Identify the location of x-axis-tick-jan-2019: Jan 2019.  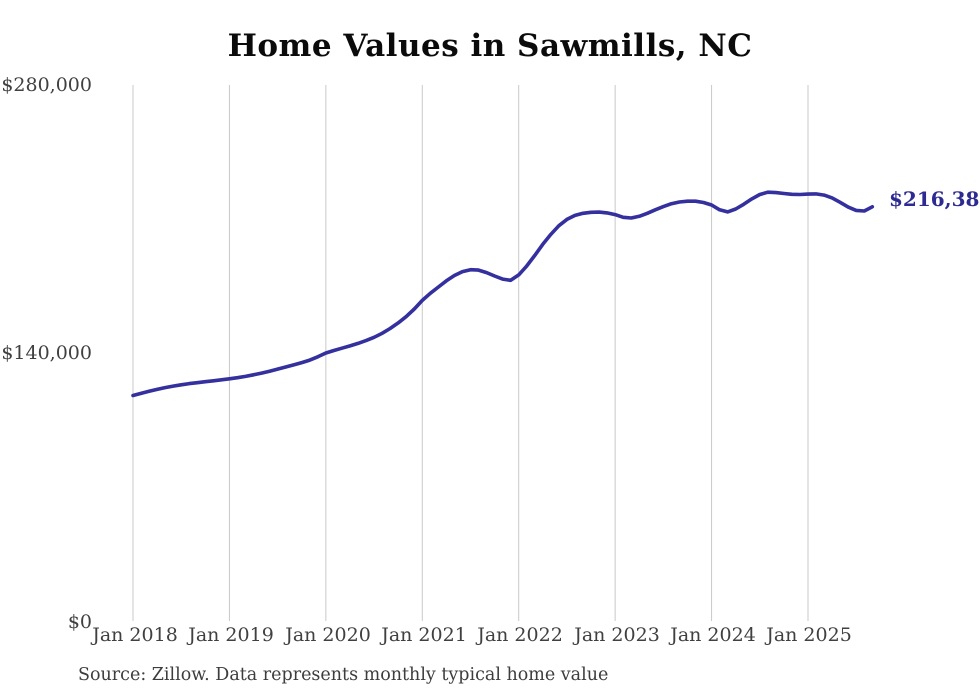
(231, 635).